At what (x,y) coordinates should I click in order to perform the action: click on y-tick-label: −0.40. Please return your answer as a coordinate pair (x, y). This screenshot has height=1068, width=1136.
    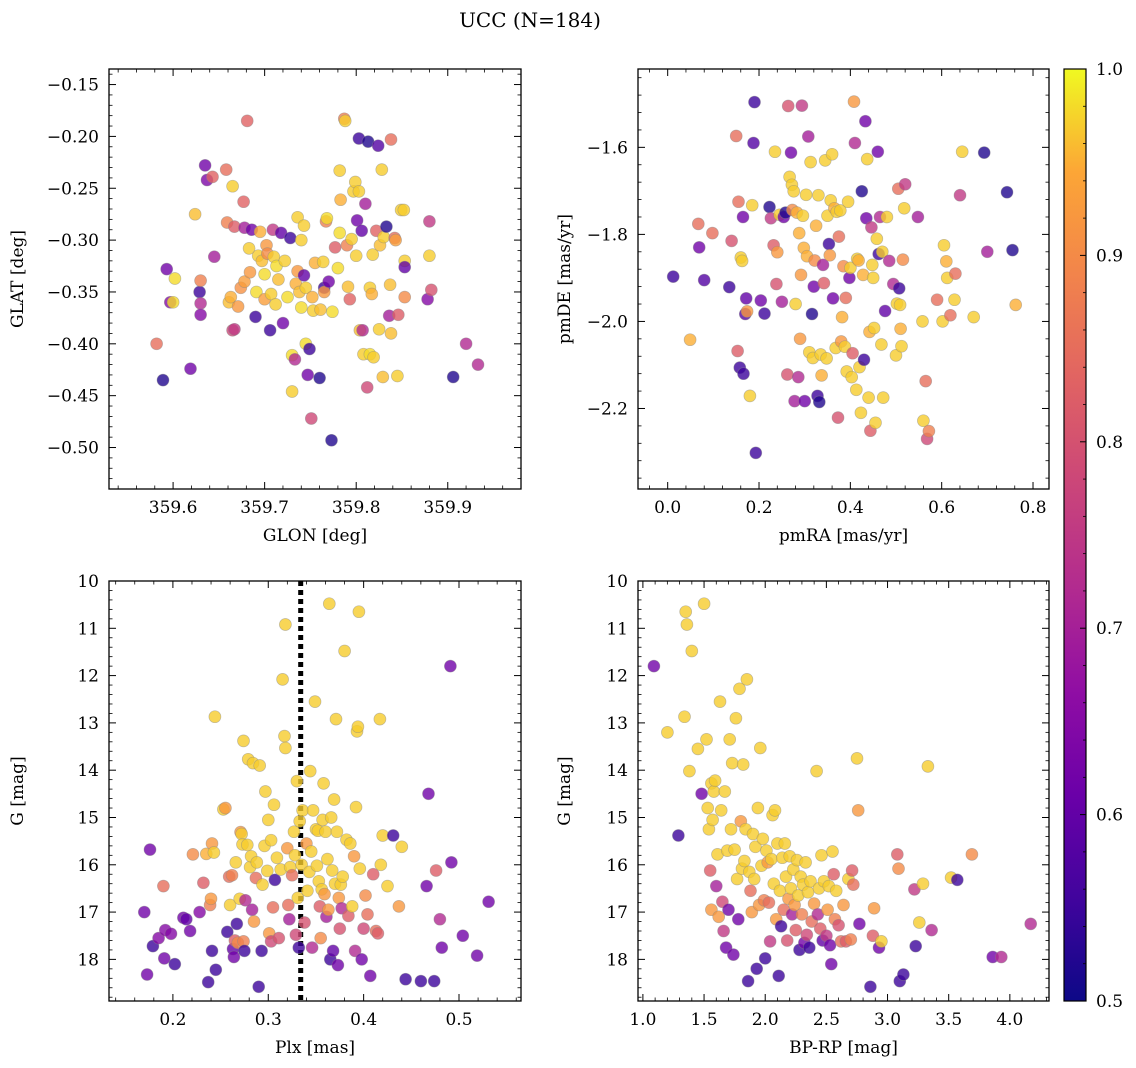
    Looking at the image, I should click on (73, 345).